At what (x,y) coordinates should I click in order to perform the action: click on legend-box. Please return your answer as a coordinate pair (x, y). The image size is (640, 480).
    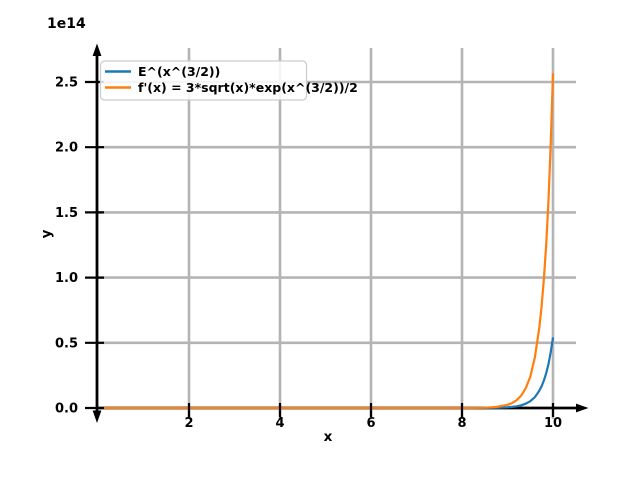
    Looking at the image, I should click on (203, 80).